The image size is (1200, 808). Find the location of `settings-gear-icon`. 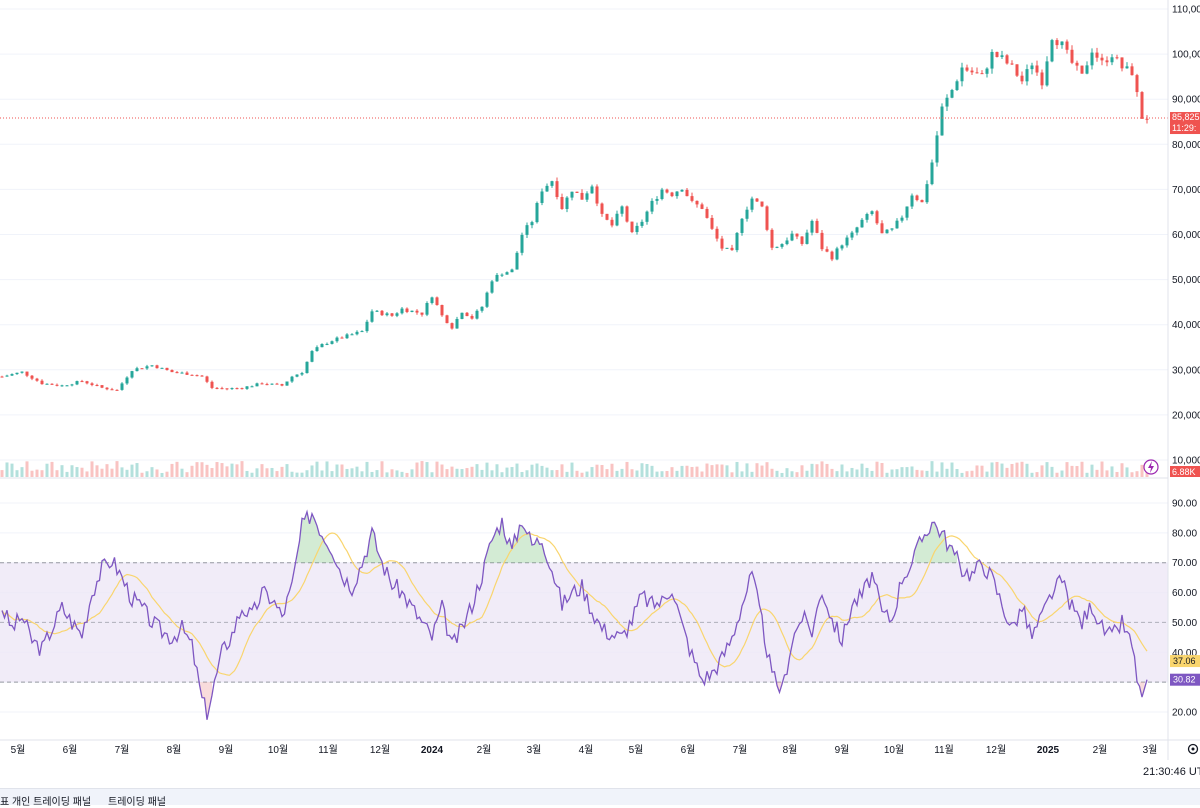

settings-gear-icon is located at coordinates (1193, 749).